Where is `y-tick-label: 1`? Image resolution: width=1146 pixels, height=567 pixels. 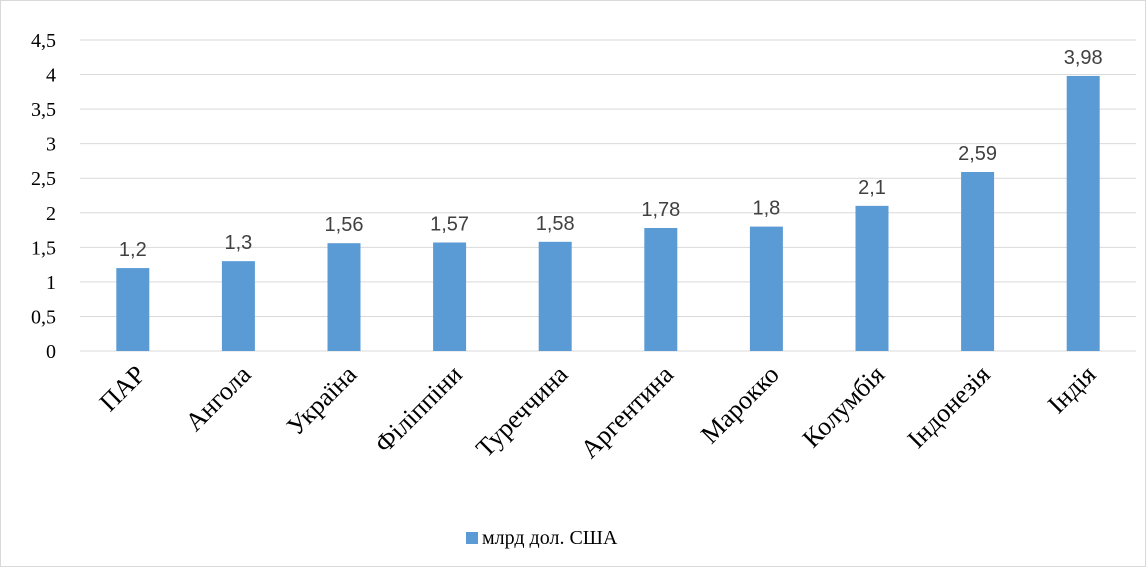
y-tick-label: 1 is located at coordinates (51, 283).